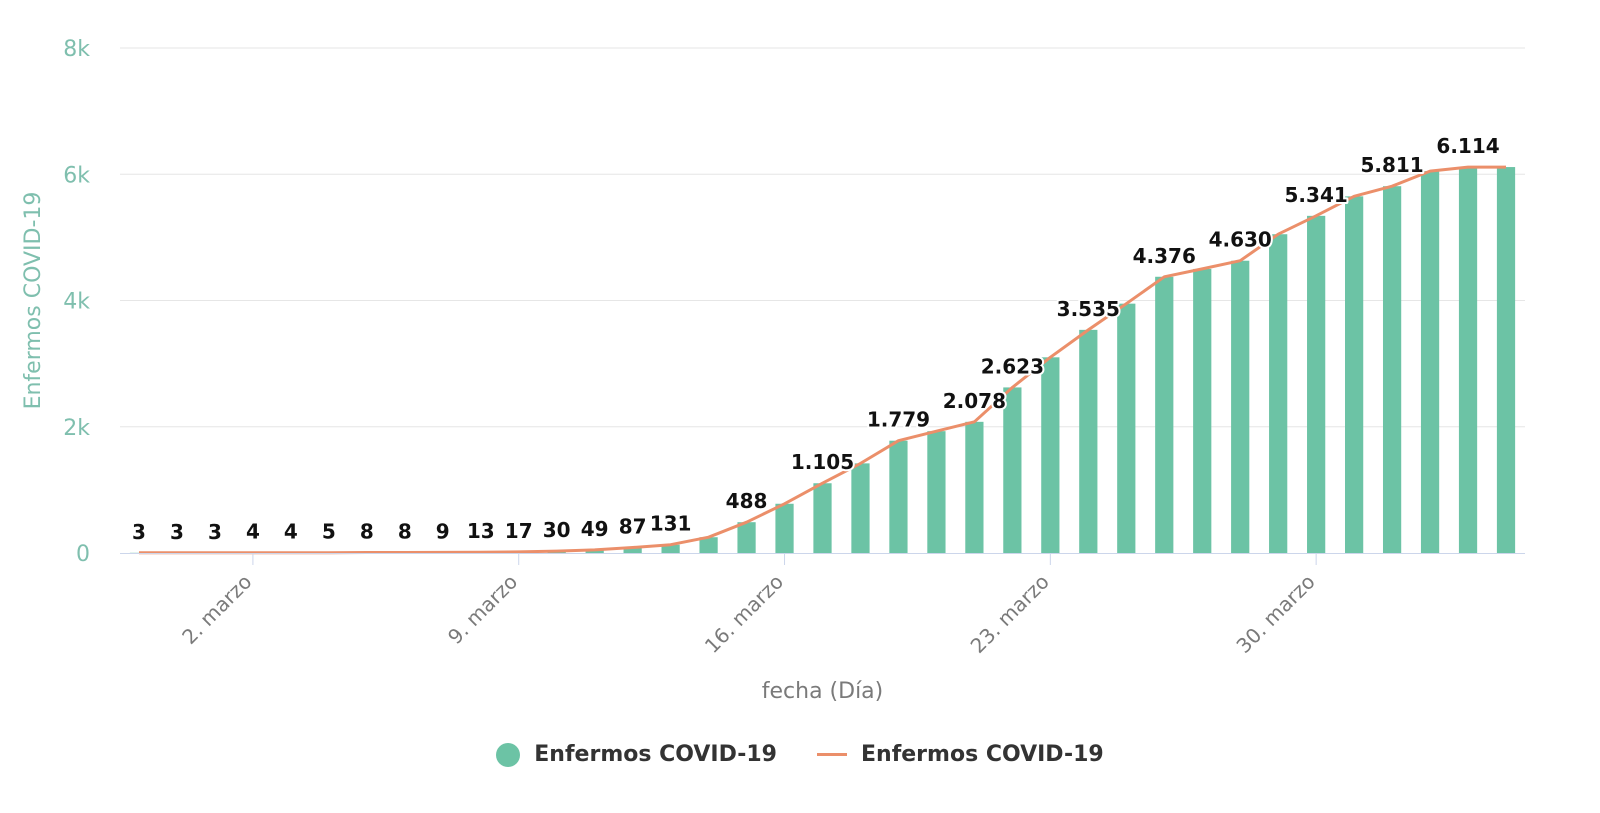 The image size is (1600, 813). What do you see at coordinates (33, 301) in the screenshot?
I see `y-axis-title: Enfermos COVID-19` at bounding box center [33, 301].